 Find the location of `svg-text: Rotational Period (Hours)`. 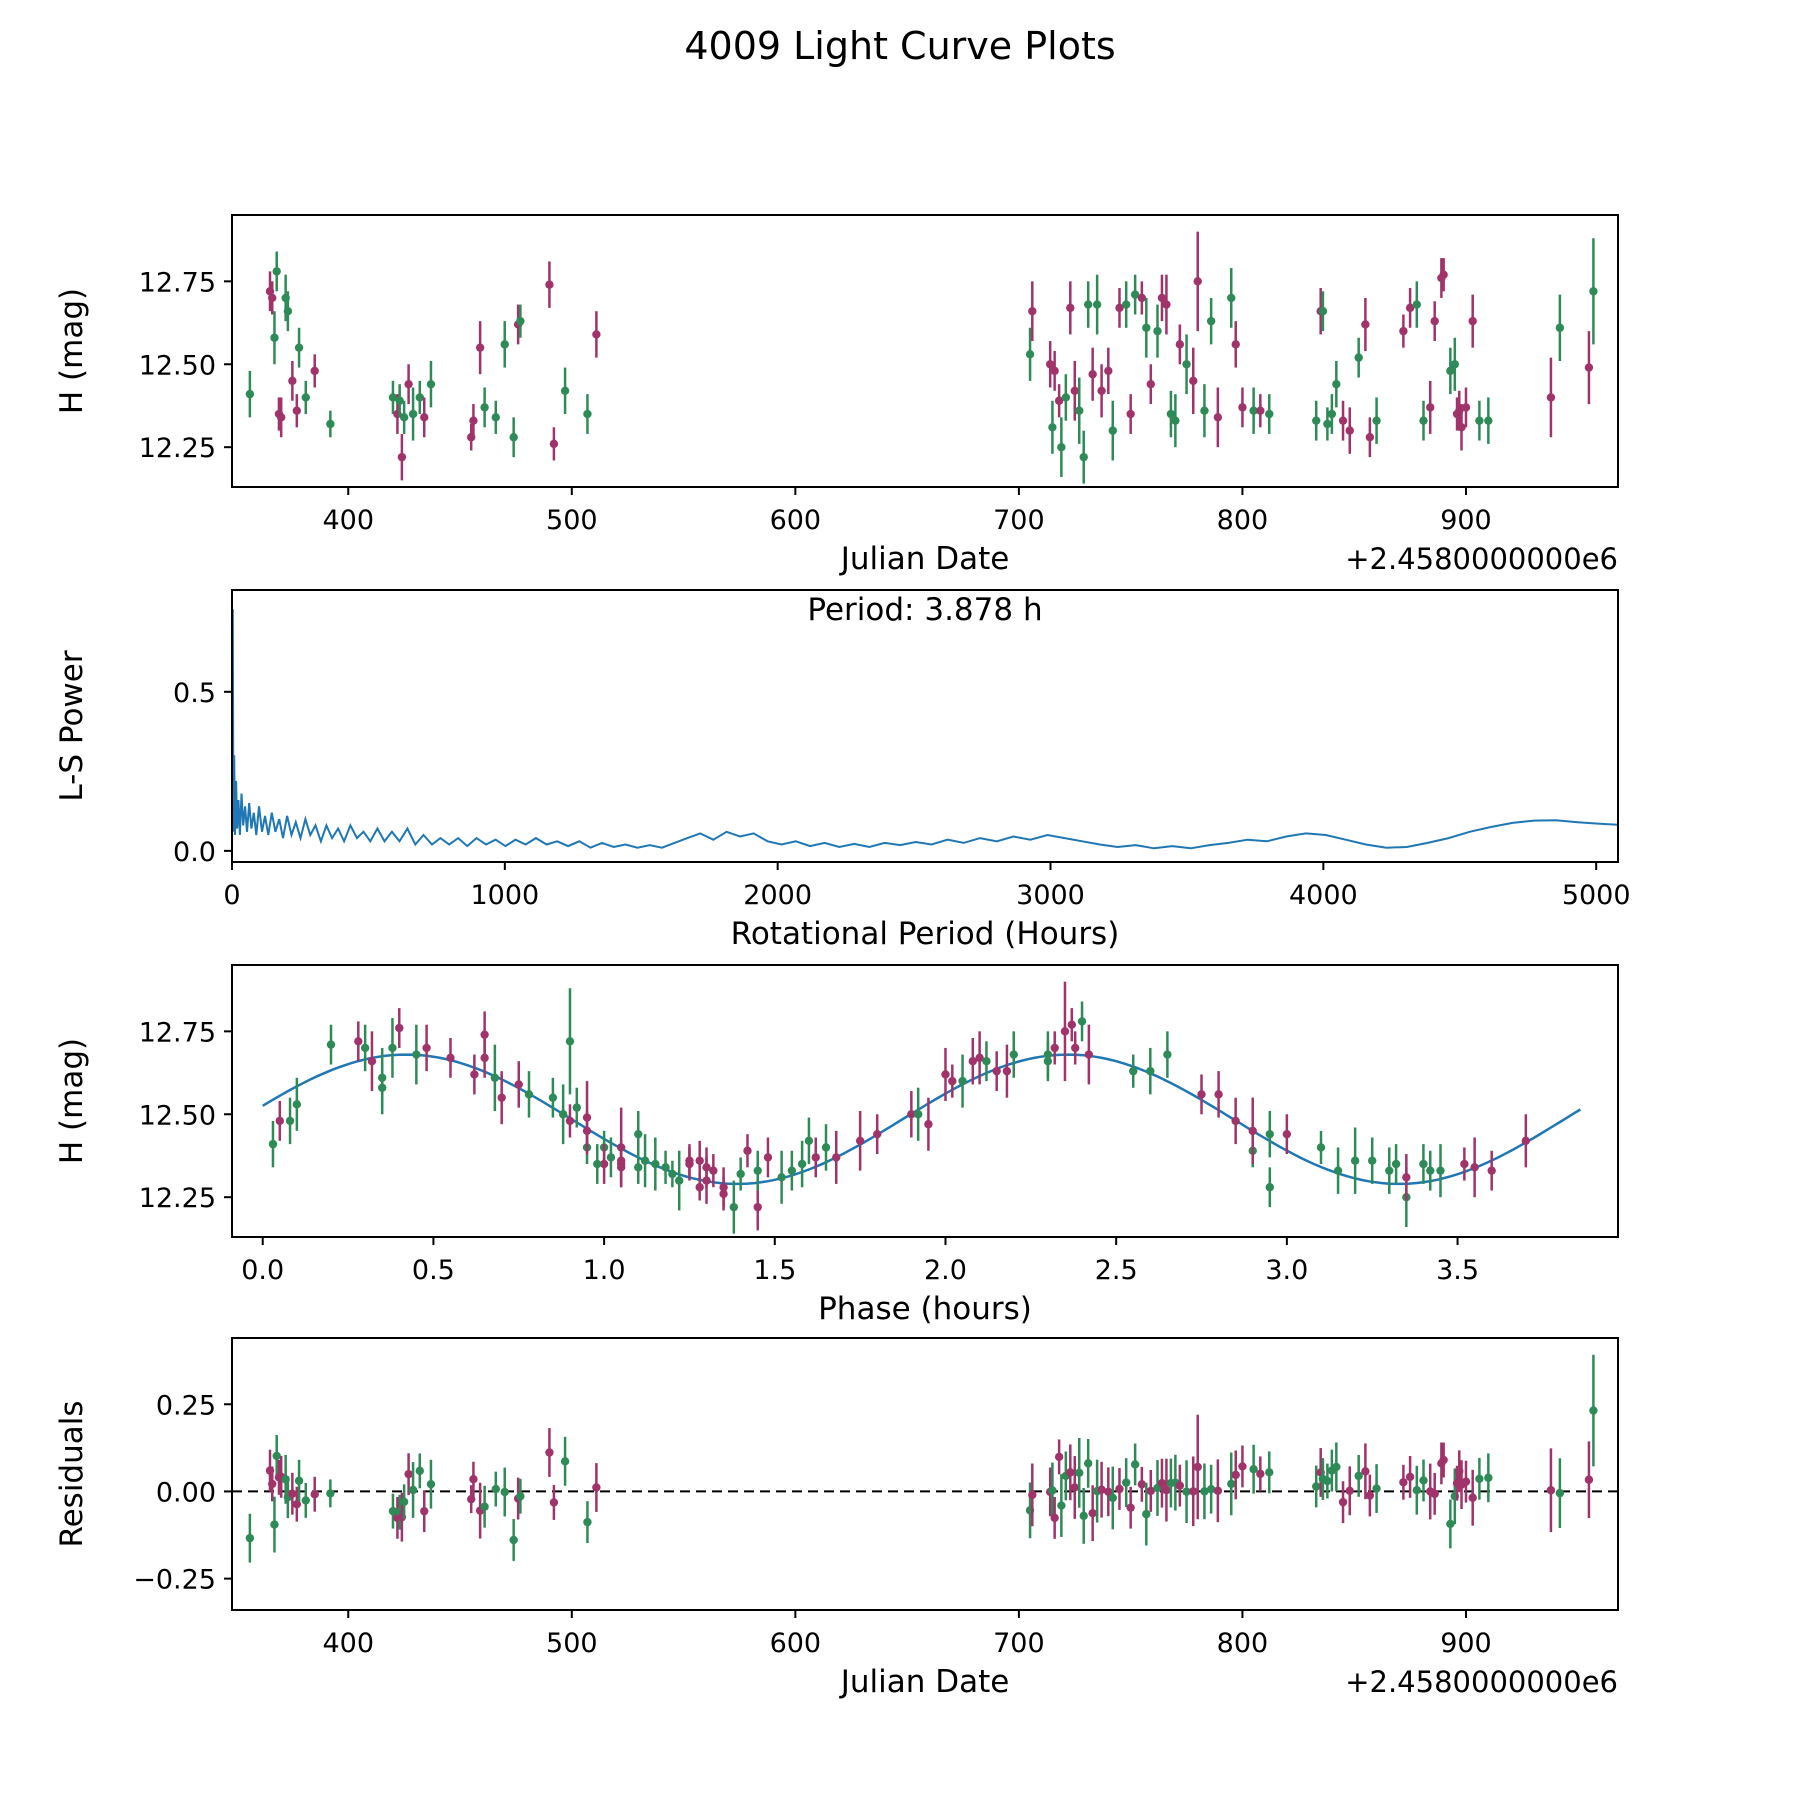

svg-text: Rotational Period (Hours) is located at coordinates (925, 934).